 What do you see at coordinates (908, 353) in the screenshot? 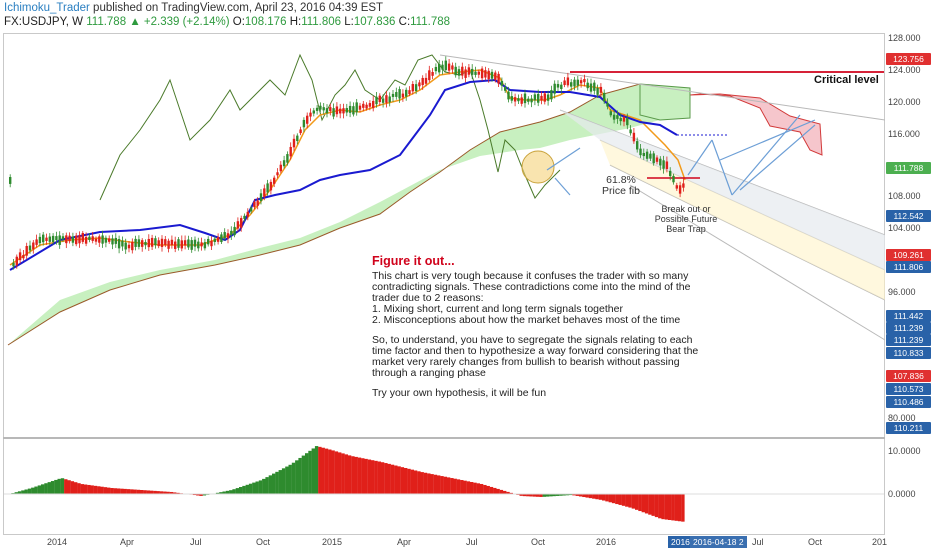
I see `price-tag: 110.833` at bounding box center [908, 353].